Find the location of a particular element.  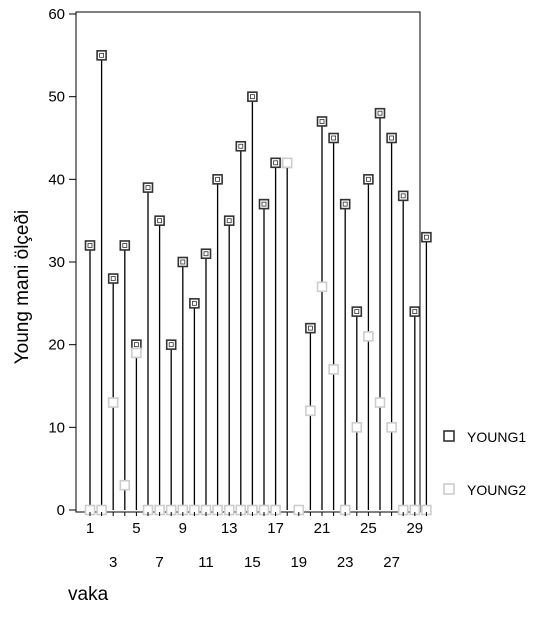

x-tick-label: 25 is located at coordinates (368, 528).